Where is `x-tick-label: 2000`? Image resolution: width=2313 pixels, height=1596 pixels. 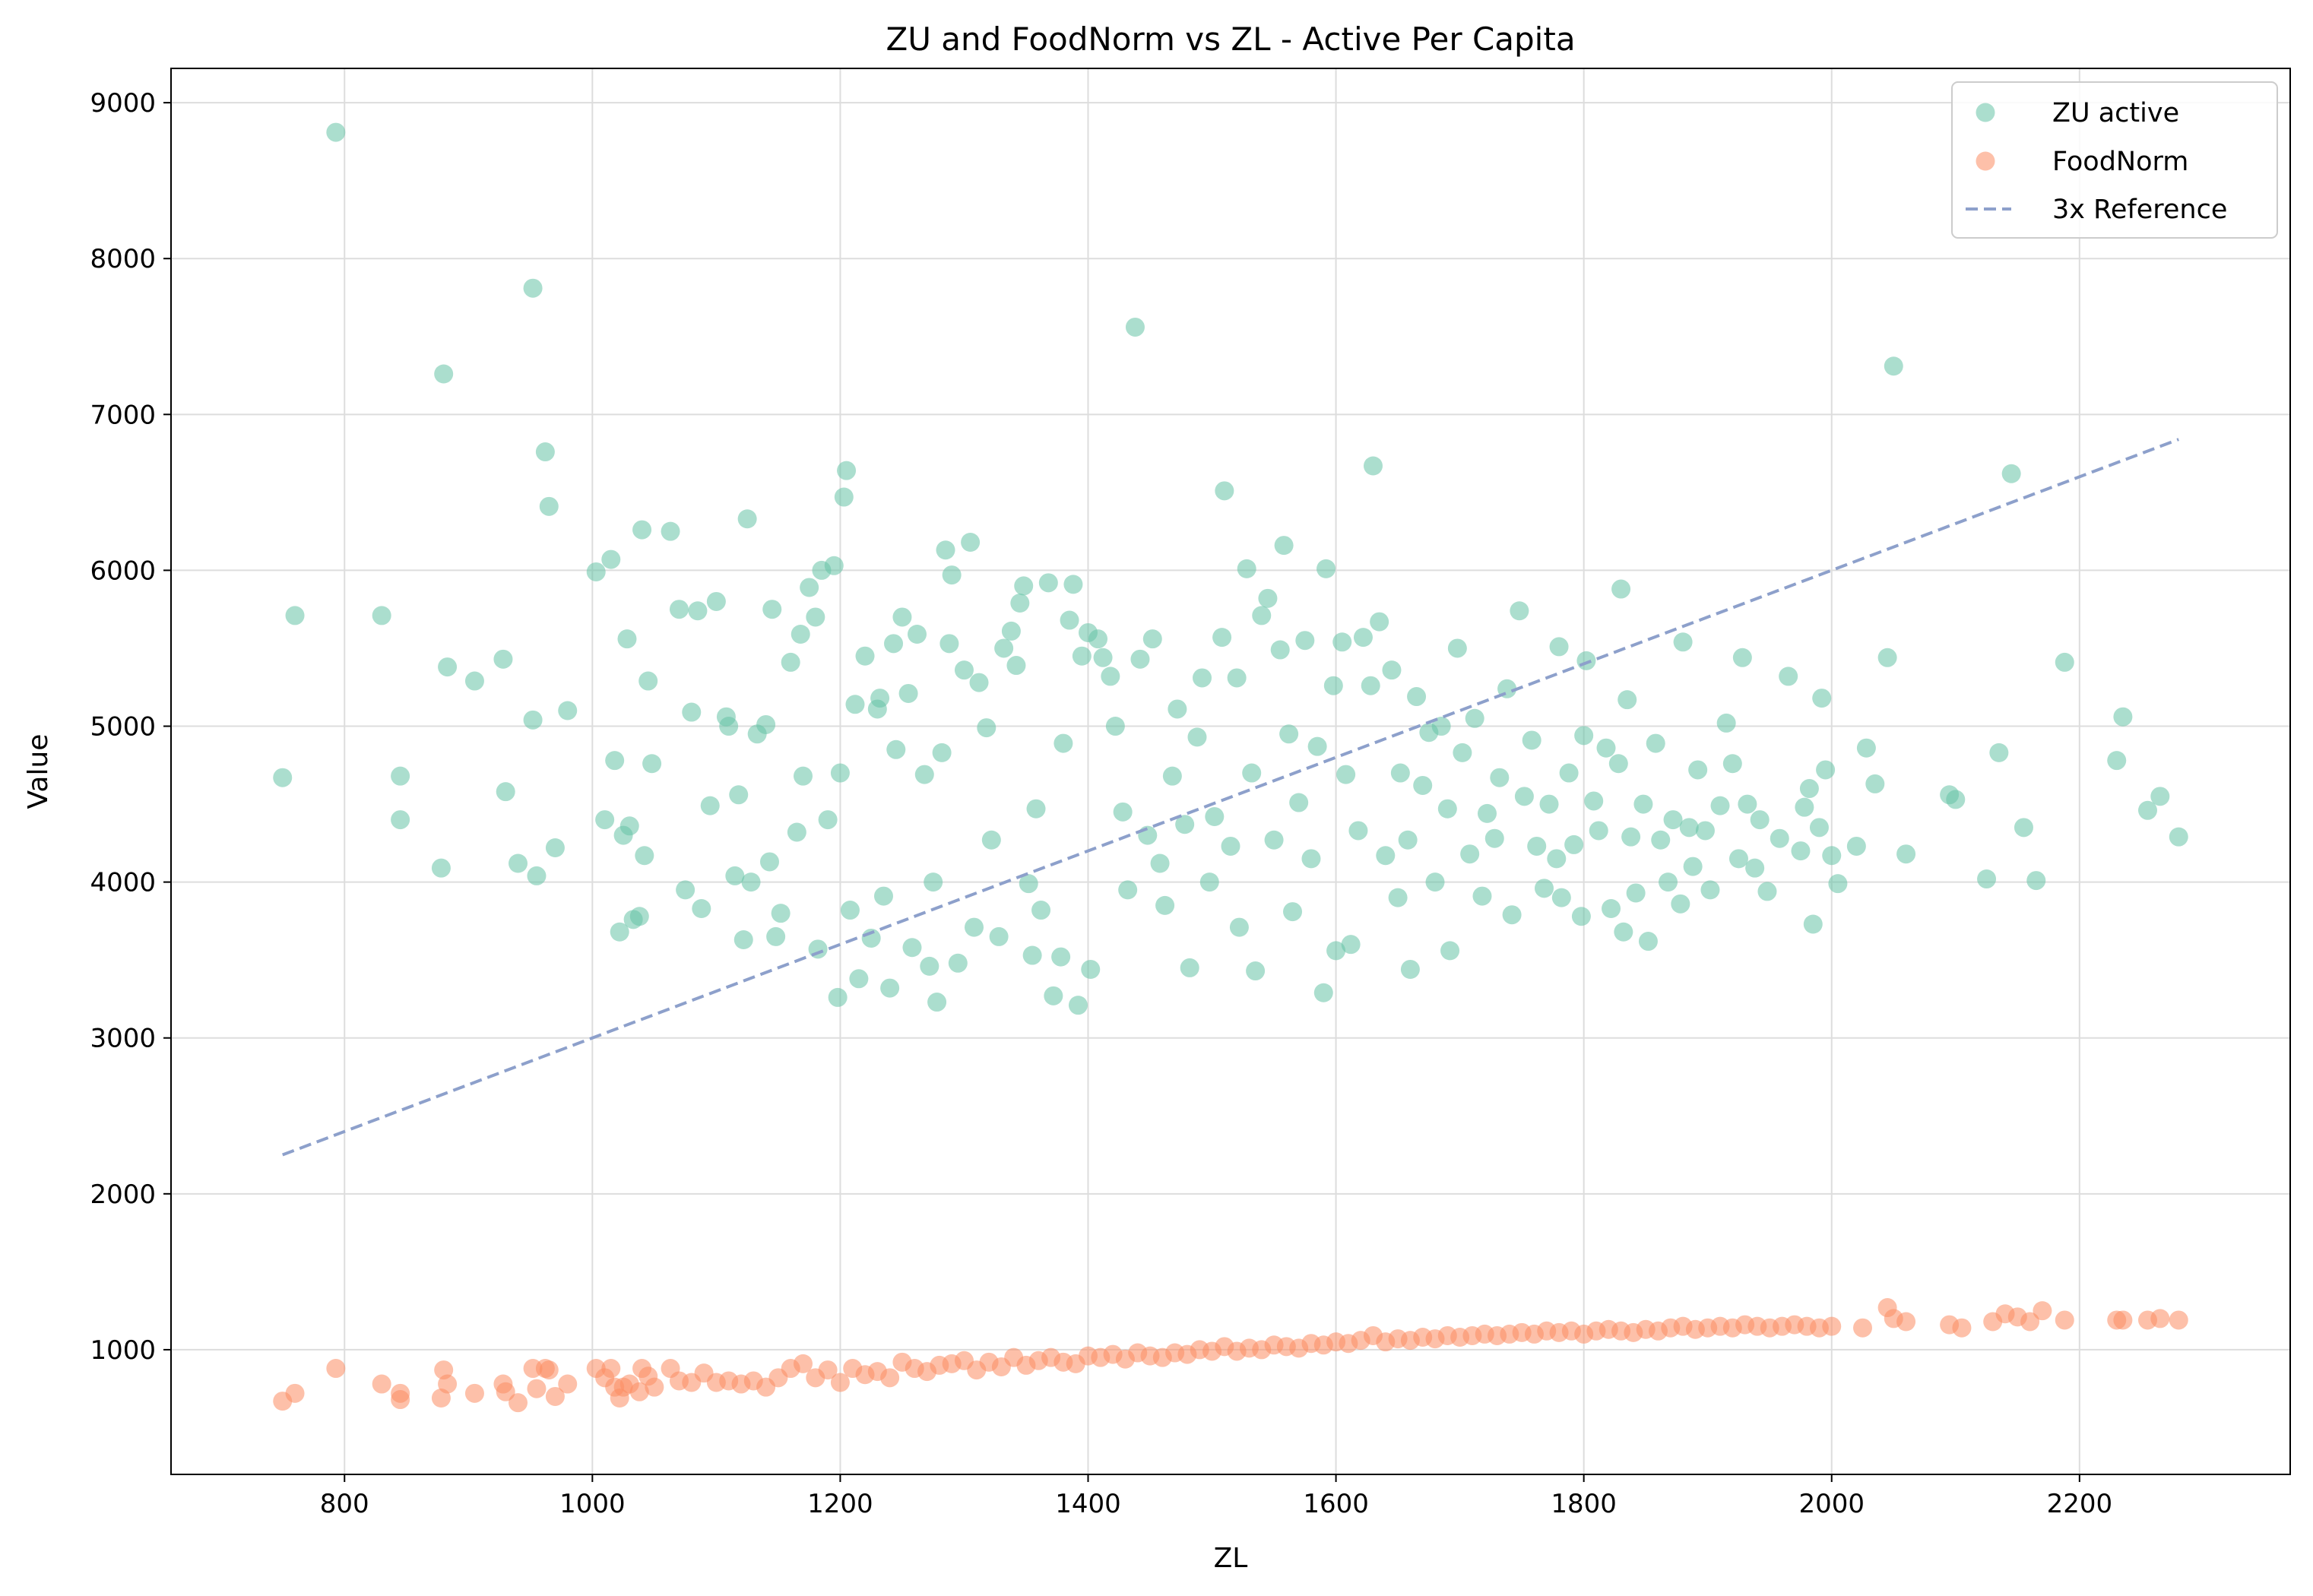
x-tick-label: 2000 is located at coordinates (1831, 1504).